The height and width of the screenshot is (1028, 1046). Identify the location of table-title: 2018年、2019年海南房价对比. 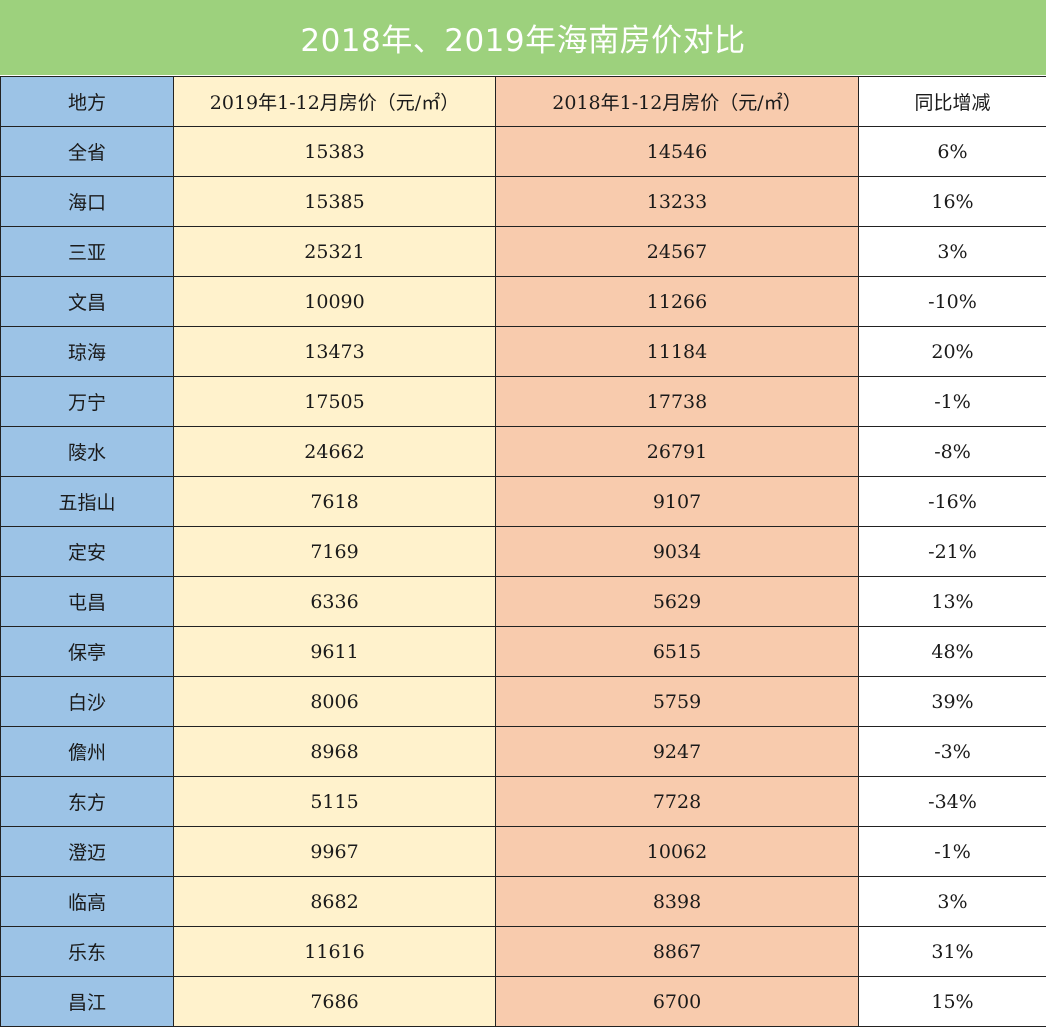
(523, 37).